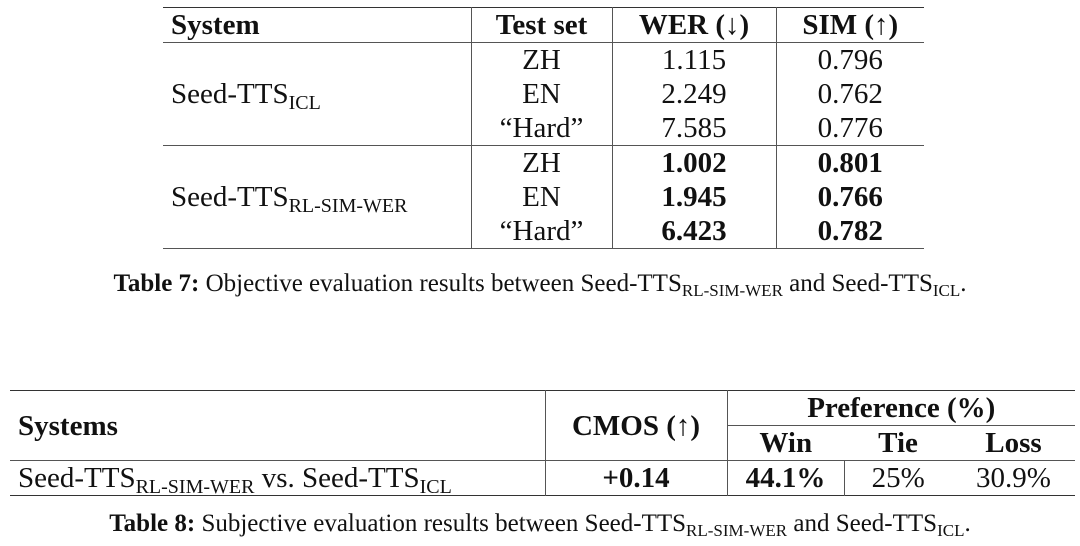  I want to click on cell: 0.776, so click(850, 128).